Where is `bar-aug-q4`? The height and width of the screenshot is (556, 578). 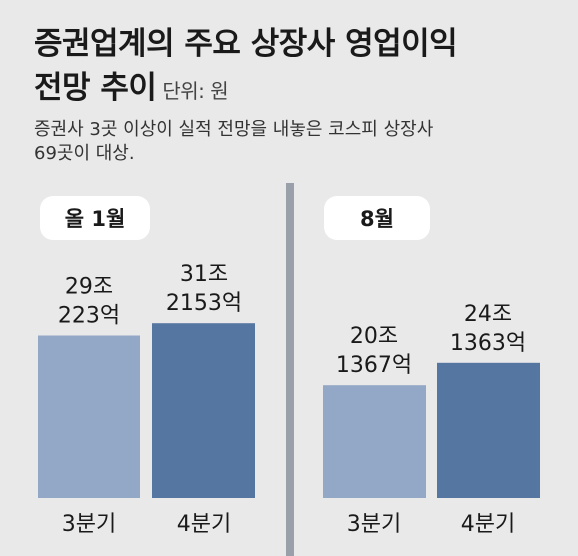 bar-aug-q4 is located at coordinates (488, 430).